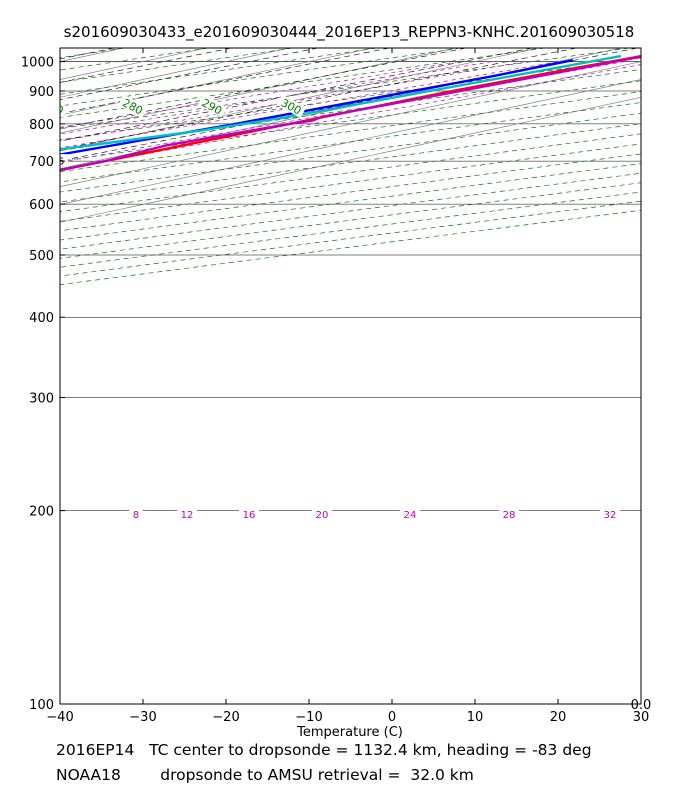 Image resolution: width=700 pixels, height=800 pixels. I want to click on moist-adiabat-label: 32, so click(610, 515).